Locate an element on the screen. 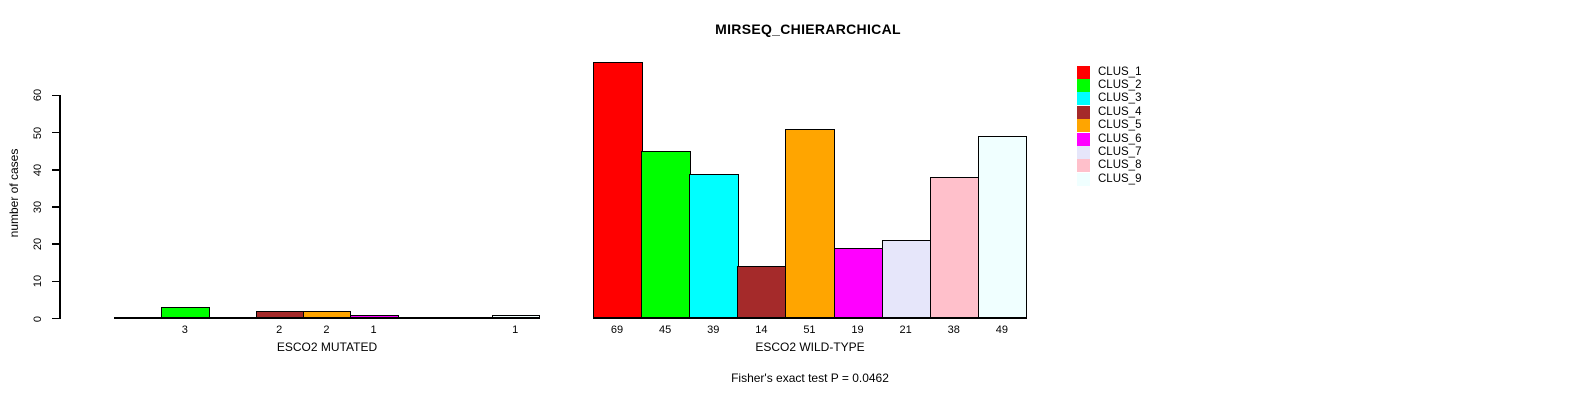  legend-label: CLUS_8 is located at coordinates (1120, 165).